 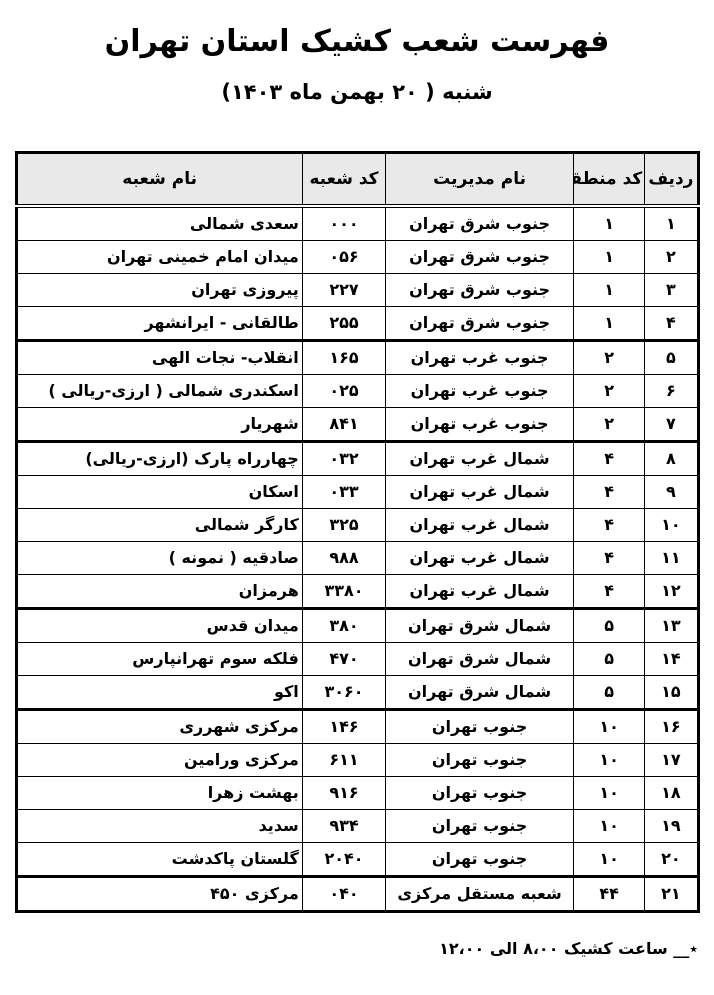 I want to click on table-row: ۲۰ ۱۰ جنوب تهران ۲۰۴۰ گلستان پاکدشت, so click(x=357, y=859).